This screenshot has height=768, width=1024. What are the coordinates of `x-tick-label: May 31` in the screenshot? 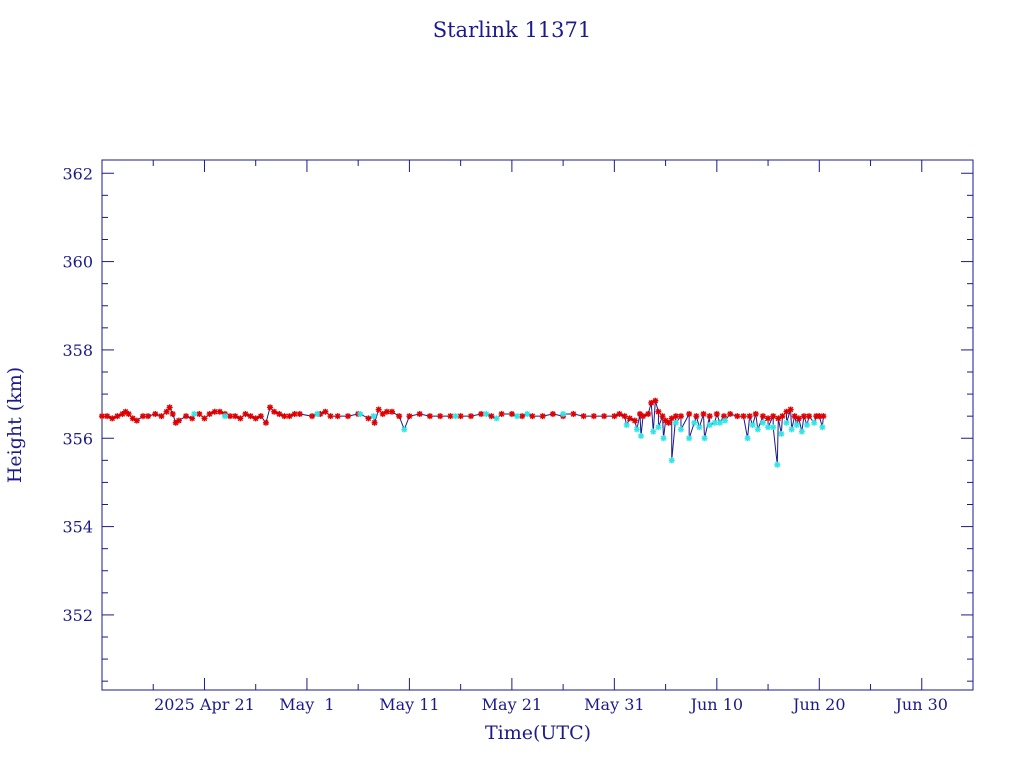 It's located at (614, 704).